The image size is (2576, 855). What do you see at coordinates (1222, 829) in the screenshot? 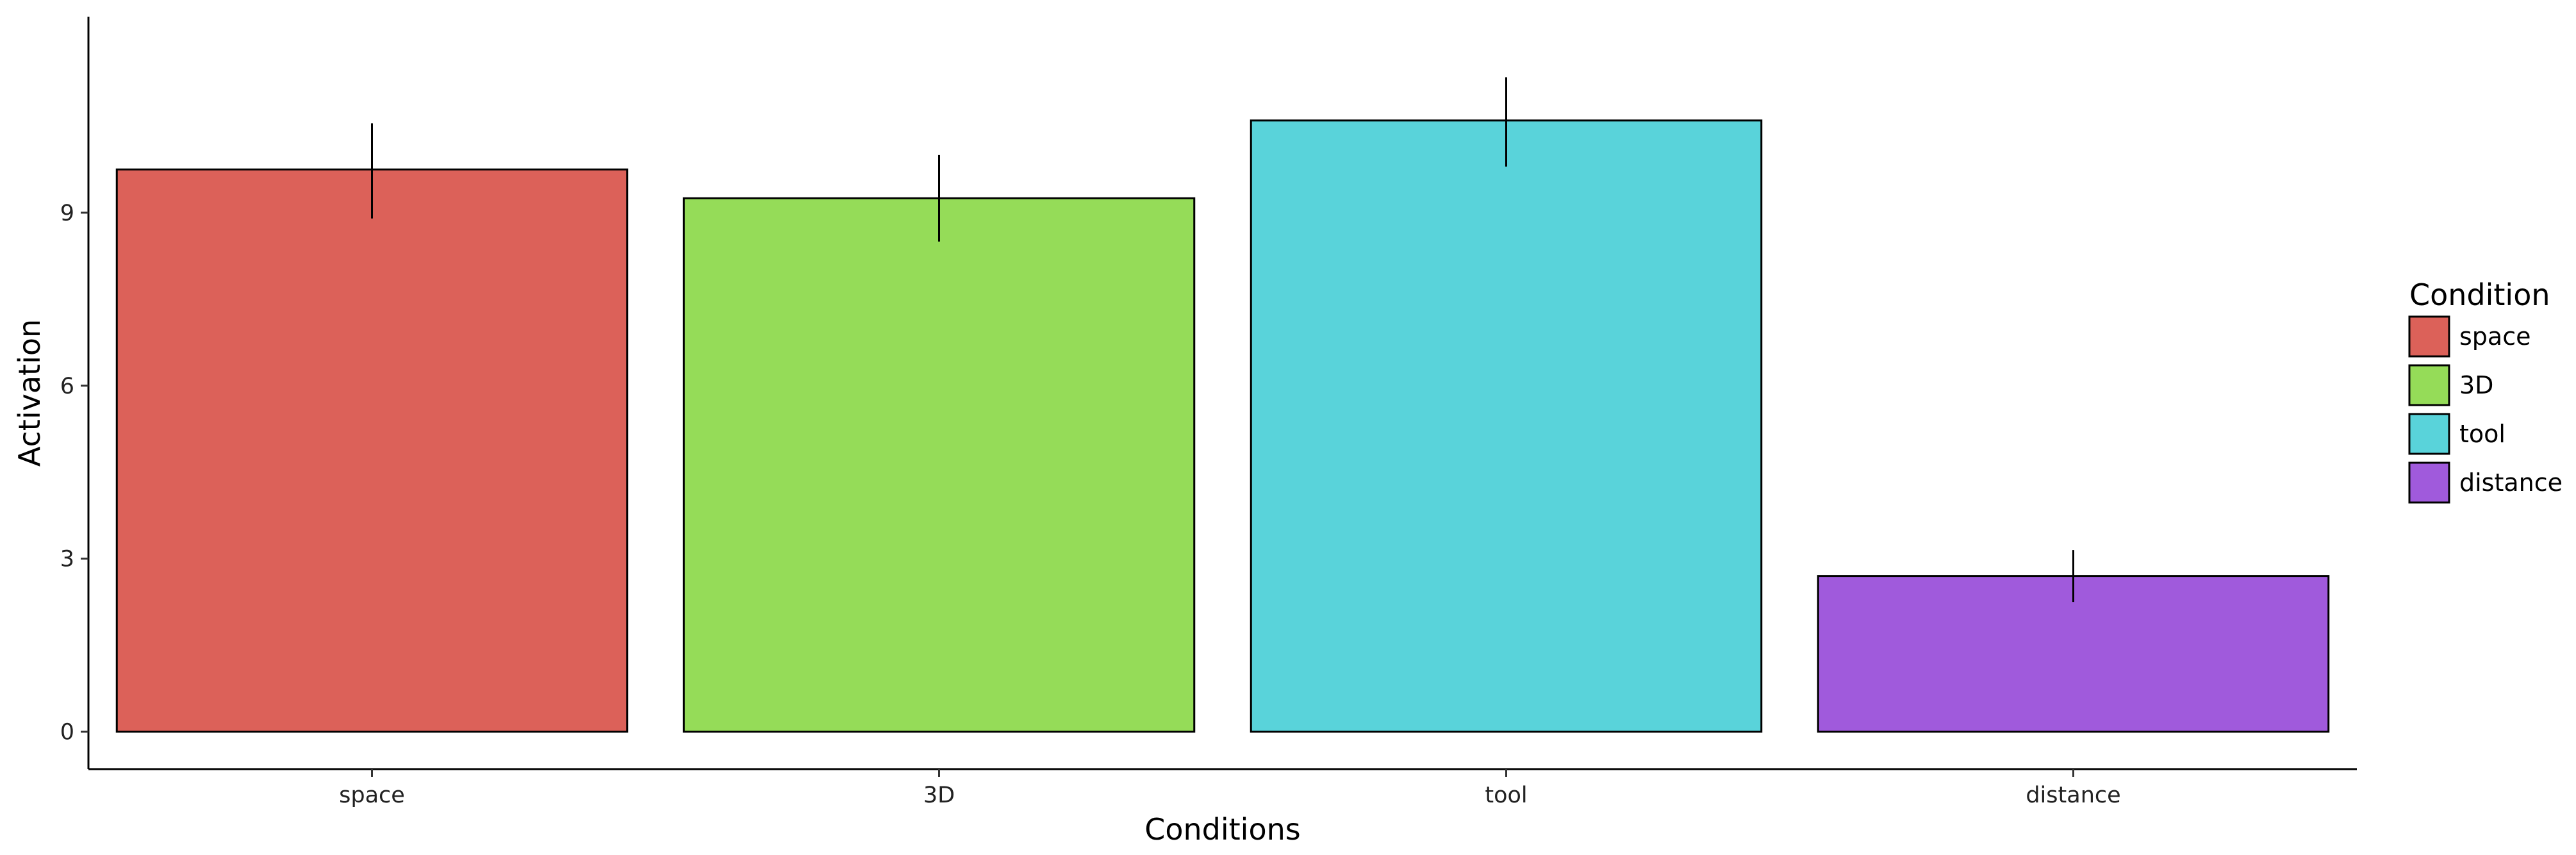
I see `x-axis-title: Conditions` at bounding box center [1222, 829].